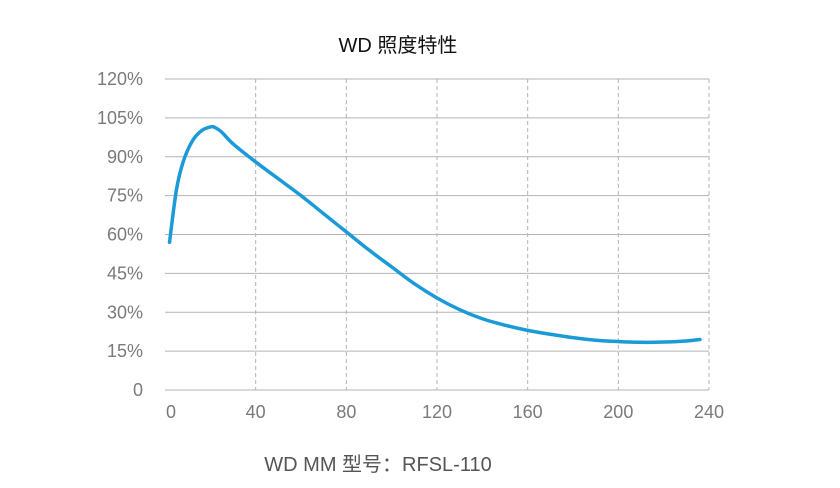  Describe the element at coordinates (125, 196) in the screenshot. I see `y-tick-label: 75%` at that location.